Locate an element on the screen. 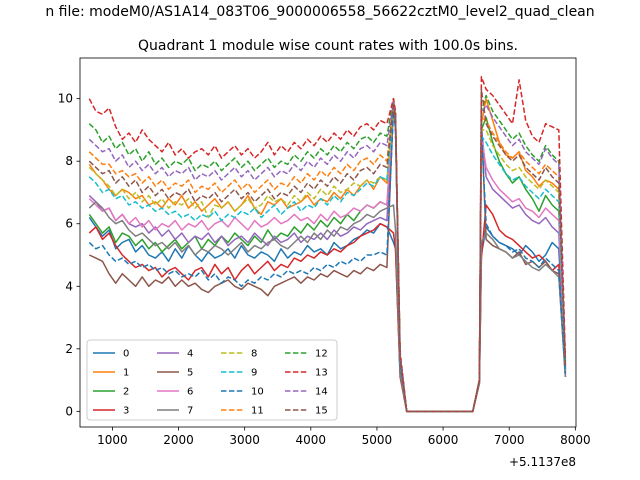 Image resolution: width=640 pixels, height=480 pixels. legend-label-5: 5 is located at coordinates (190, 373).